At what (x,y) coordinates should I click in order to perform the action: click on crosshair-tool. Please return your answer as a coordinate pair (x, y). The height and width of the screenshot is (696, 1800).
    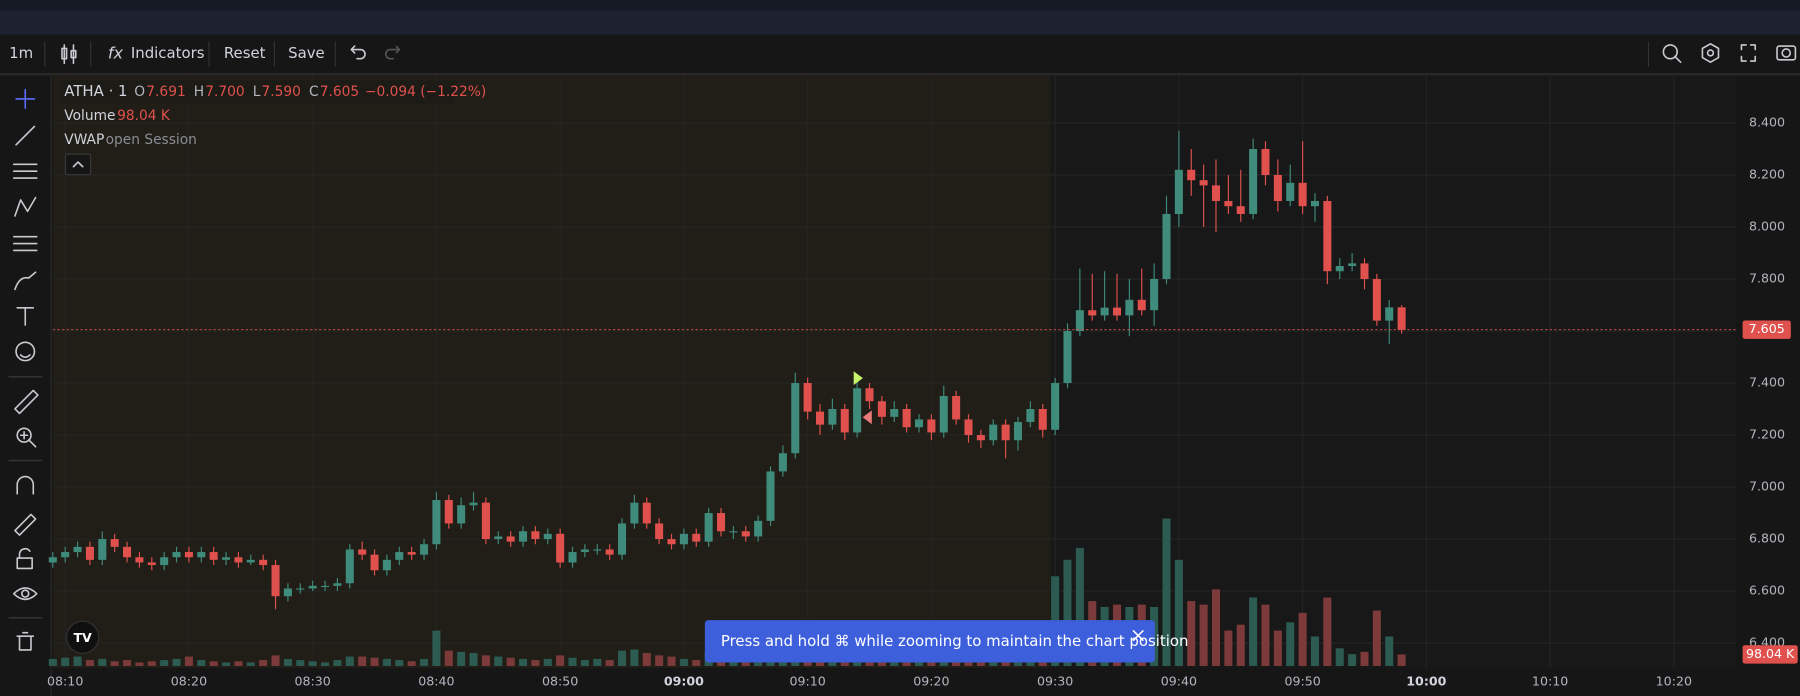
    Looking at the image, I should click on (25, 98).